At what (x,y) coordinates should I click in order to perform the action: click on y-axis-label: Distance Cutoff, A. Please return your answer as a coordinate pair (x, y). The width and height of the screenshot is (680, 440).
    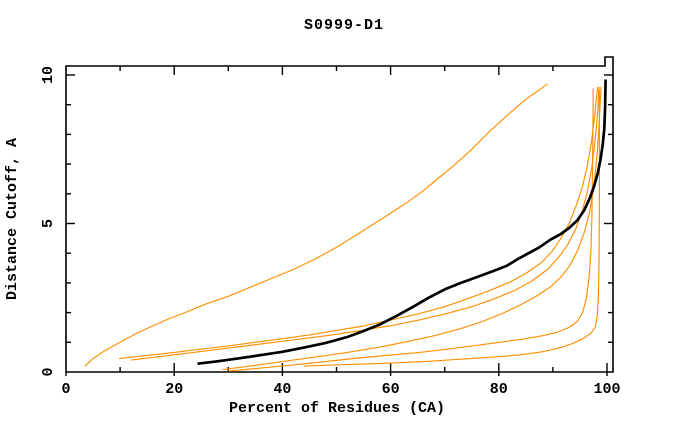
    Looking at the image, I should click on (12, 219).